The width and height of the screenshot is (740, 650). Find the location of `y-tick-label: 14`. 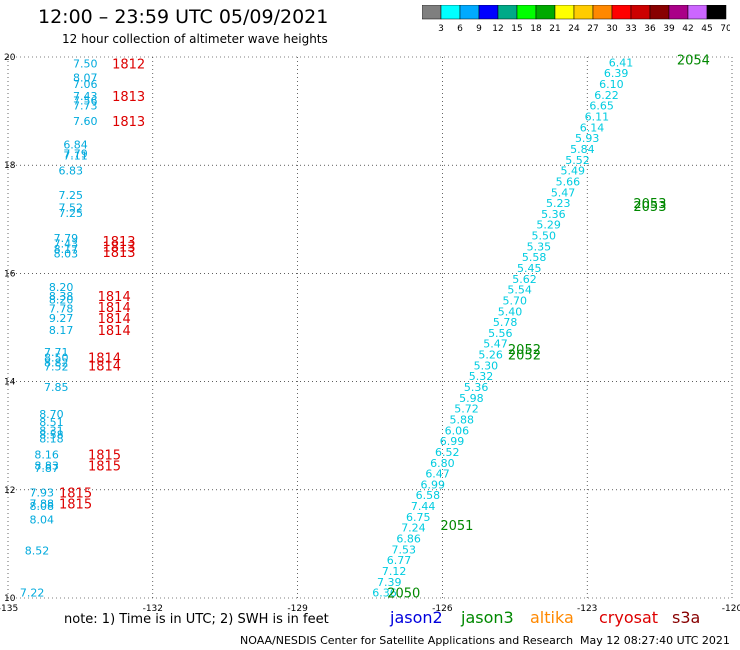

y-tick-label: 14 is located at coordinates (10, 383).